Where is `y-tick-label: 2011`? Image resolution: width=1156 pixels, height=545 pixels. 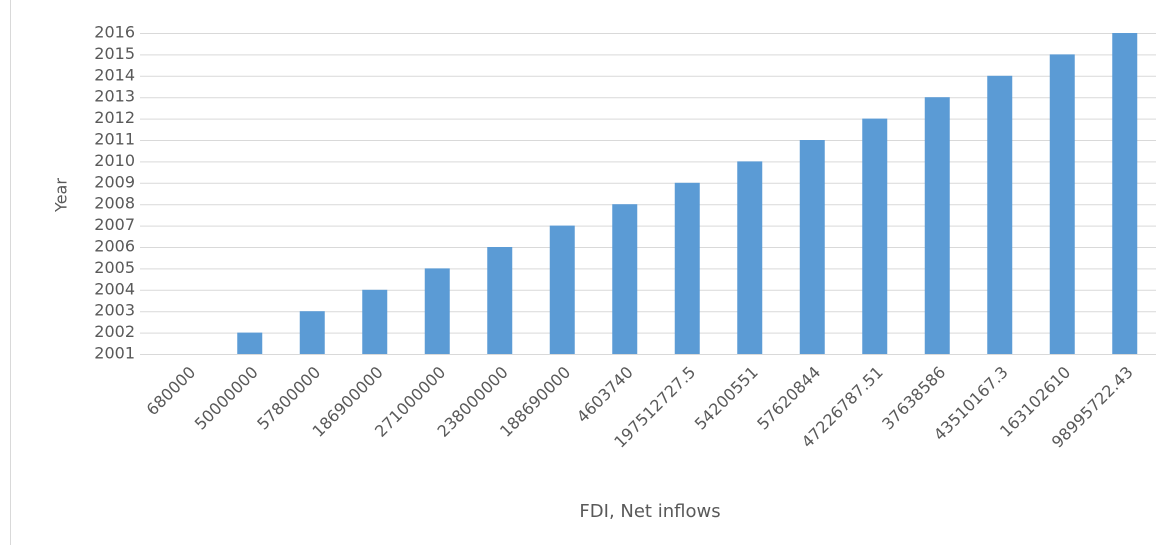 y-tick-label: 2011 is located at coordinates (114, 139).